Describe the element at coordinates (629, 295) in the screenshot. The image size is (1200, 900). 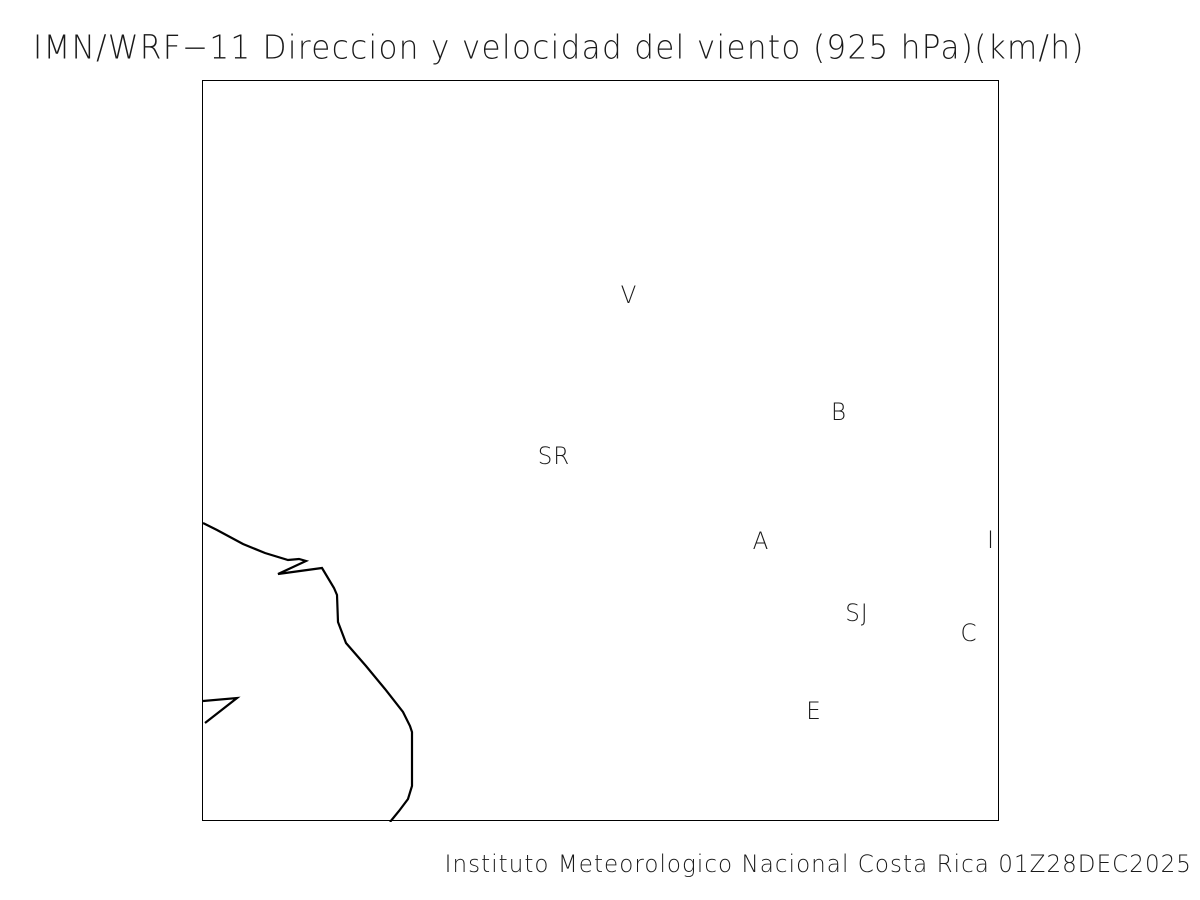
I see `station-label-V: V` at that location.